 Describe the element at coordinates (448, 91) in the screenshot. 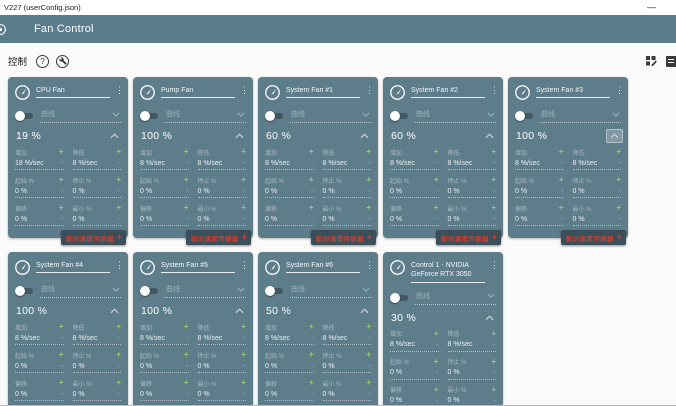

I see `fan-name-field: System Fan #2` at that location.